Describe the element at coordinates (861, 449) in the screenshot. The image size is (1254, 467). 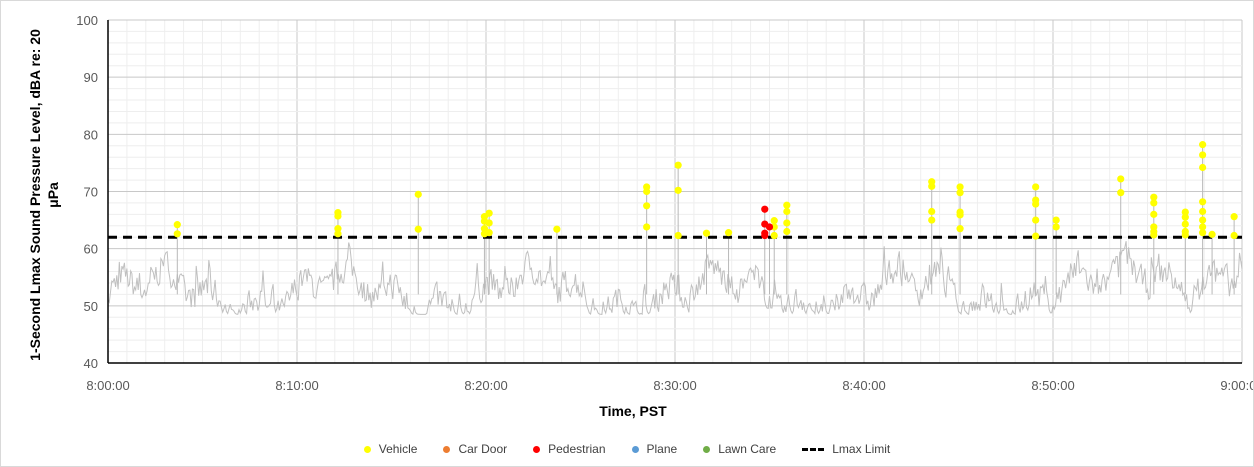
I see `legend-label: Lmax Limit` at that location.